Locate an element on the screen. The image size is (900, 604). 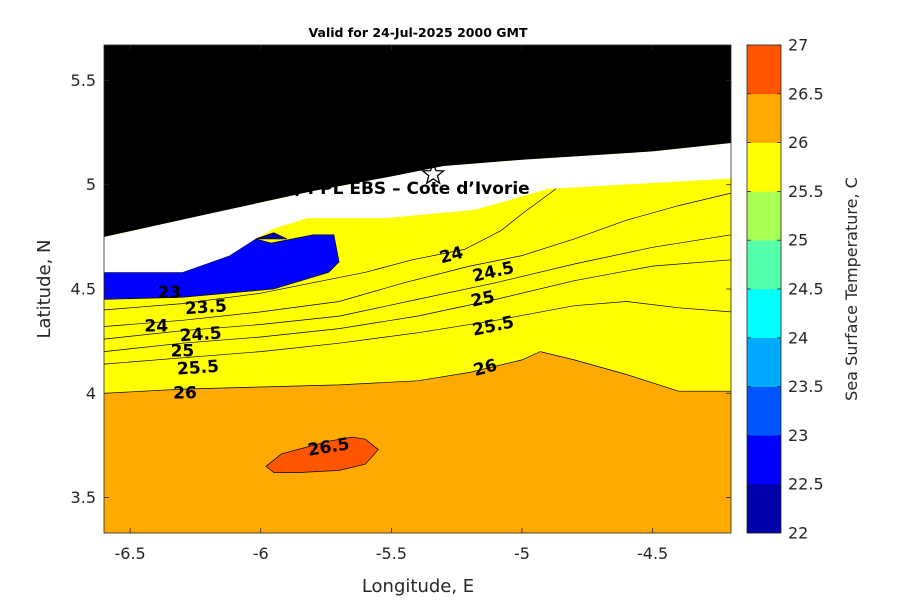
y-tick-label-0: 3.5 is located at coordinates (83, 497).